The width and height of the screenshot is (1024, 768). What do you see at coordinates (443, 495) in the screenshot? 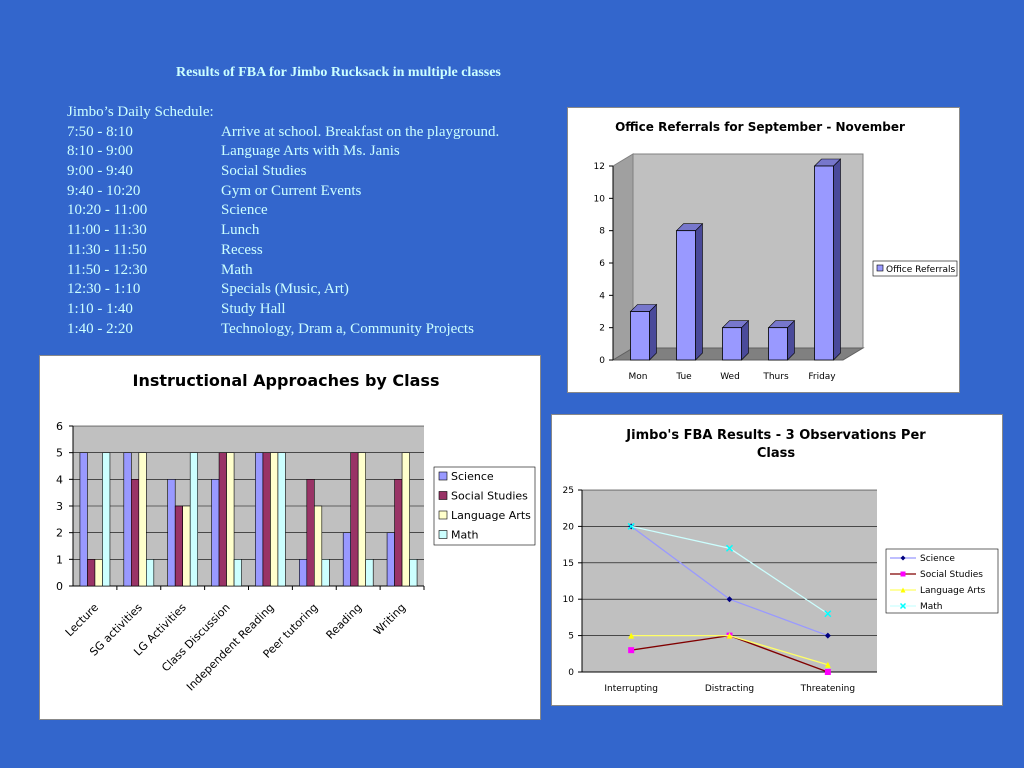
I see `legend-swatch` at bounding box center [443, 495].